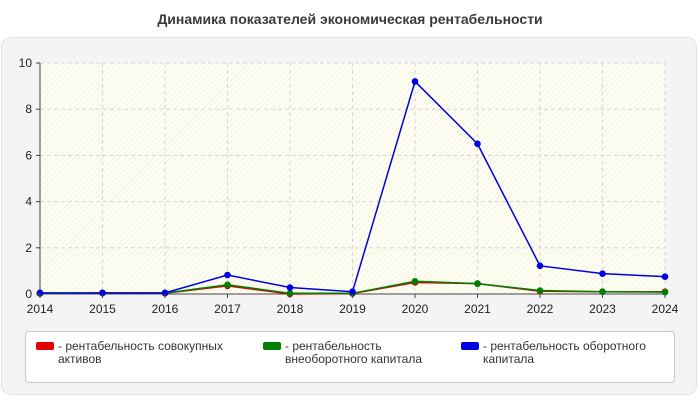  Describe the element at coordinates (352, 309) in the screenshot. I see `x-tick-label: 2019` at that location.